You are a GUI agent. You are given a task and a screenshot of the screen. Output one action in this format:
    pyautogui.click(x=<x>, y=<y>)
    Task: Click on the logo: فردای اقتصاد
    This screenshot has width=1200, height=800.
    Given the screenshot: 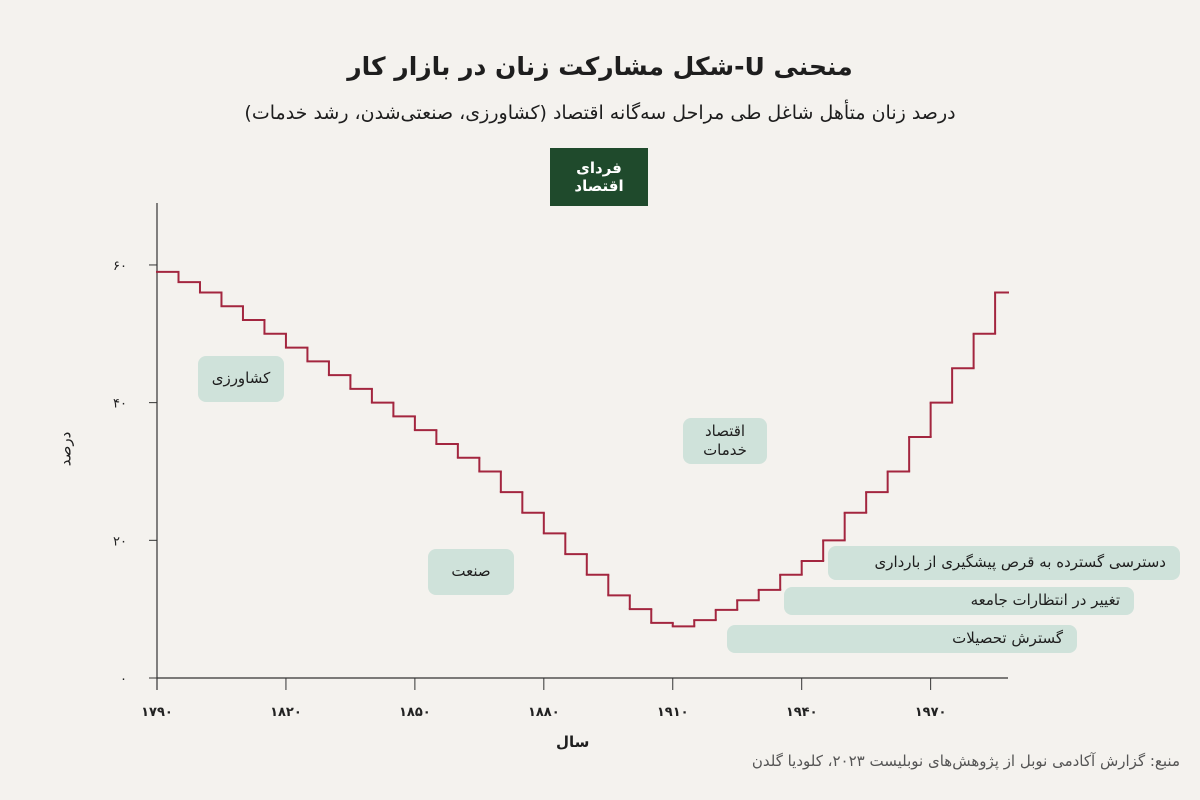 What is the action you would take?
    pyautogui.click(x=599, y=177)
    